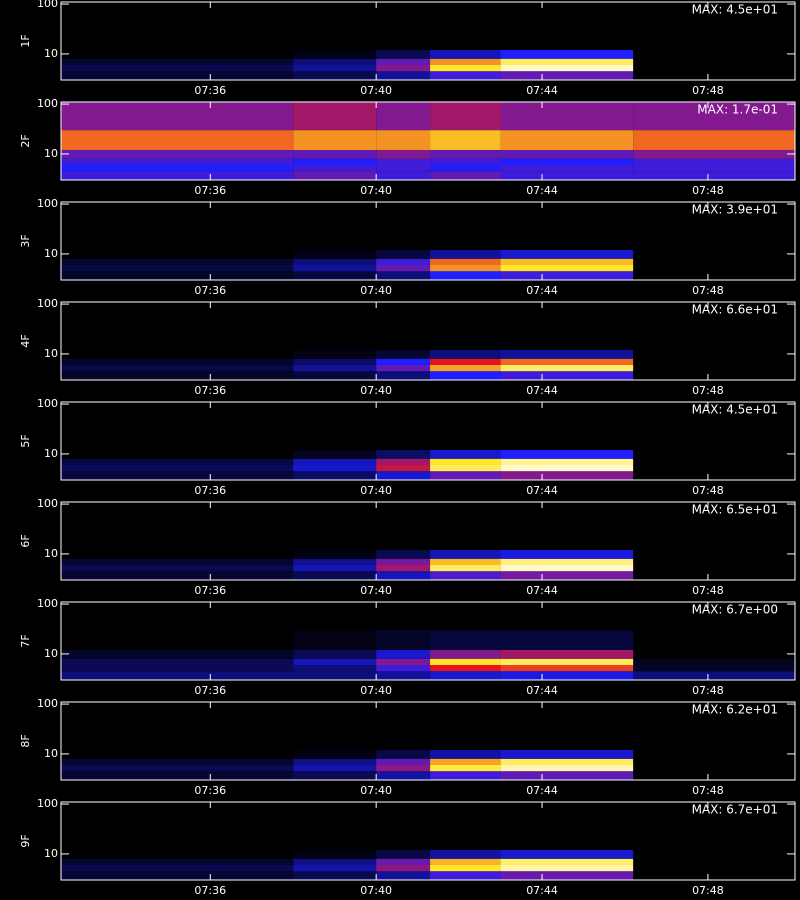 This screenshot has width=800, height=900. What do you see at coordinates (25, 240) in the screenshot?
I see `y-axis-label: 3F` at bounding box center [25, 240].